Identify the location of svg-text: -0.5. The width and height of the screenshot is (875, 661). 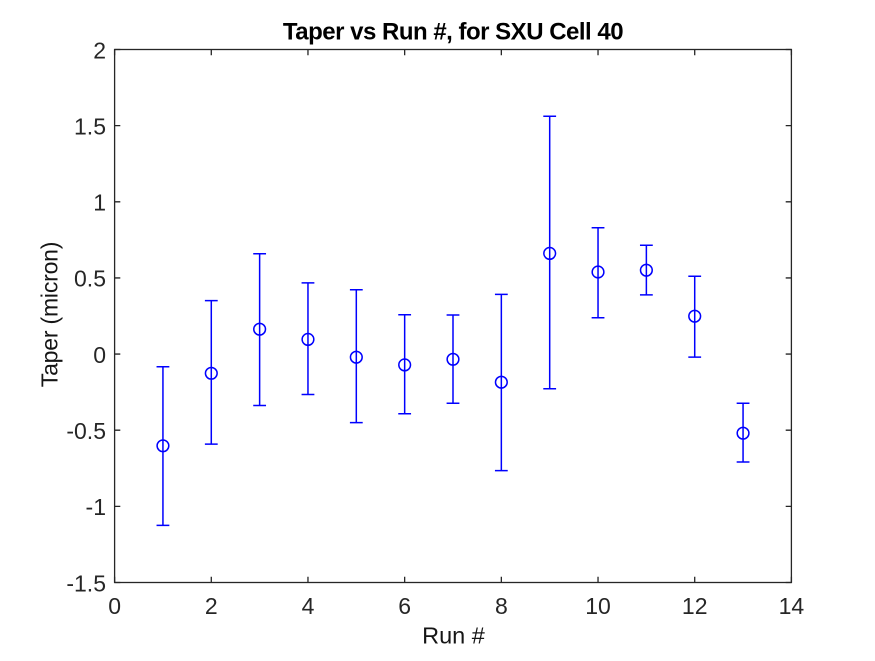
(86, 431).